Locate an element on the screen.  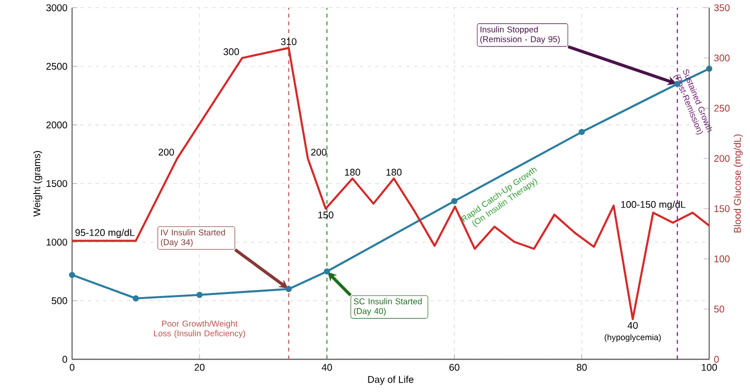
y2-tick-label: 300 is located at coordinates (722, 58).